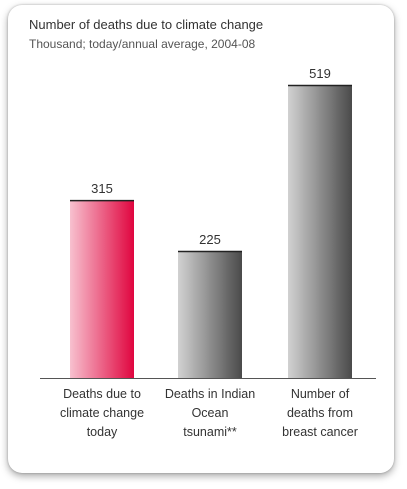 This screenshot has width=407, height=489. What do you see at coordinates (210, 239) in the screenshot?
I see `value-label: 225` at bounding box center [210, 239].